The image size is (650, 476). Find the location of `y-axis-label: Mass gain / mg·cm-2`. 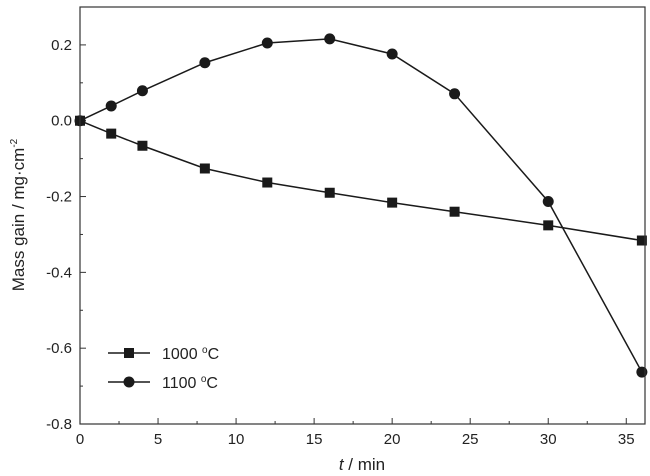

y-axis-label: Mass gain / mg·cm-2 is located at coordinates (18, 214).